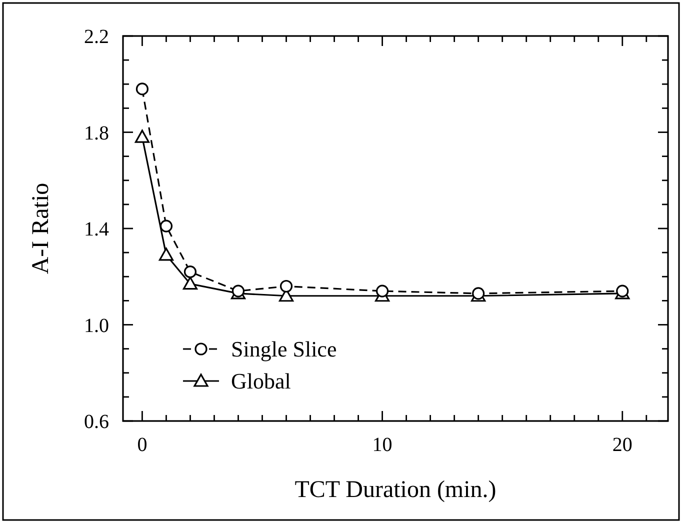 Image resolution: width=682 pixels, height=523 pixels. Describe the element at coordinates (96, 37) in the screenshot. I see `y-tick-label: 2.2` at that location.